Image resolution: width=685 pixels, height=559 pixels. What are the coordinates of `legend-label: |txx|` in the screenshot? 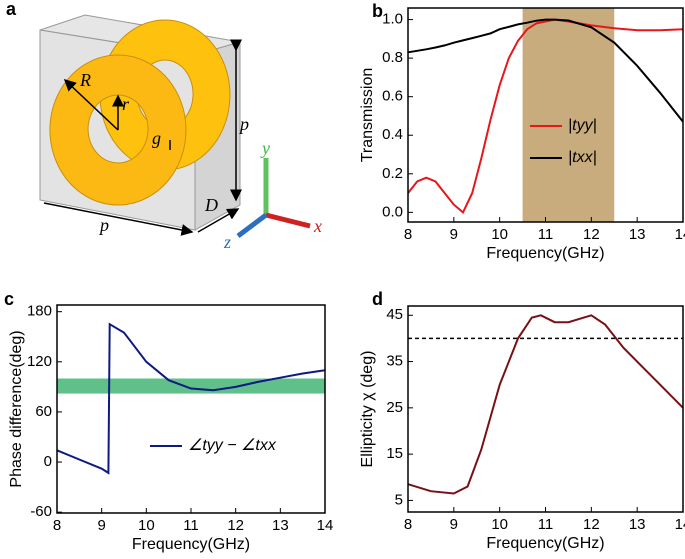 It's located at (582, 157).